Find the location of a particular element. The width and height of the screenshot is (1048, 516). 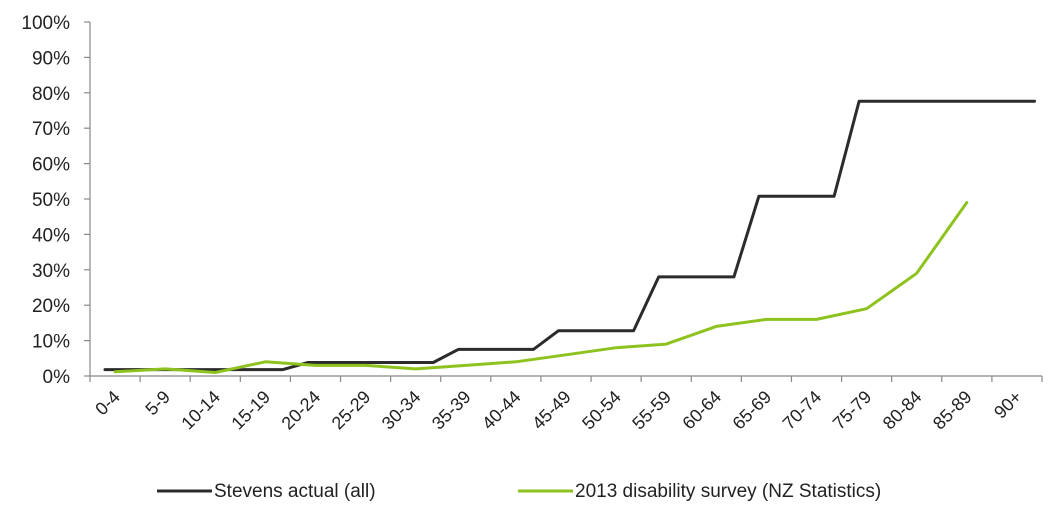

y-axis-ticks: 0% 10% 20% 30% 40% 50% 60% 70% 80% 90% 100% is located at coordinates (55, 200).